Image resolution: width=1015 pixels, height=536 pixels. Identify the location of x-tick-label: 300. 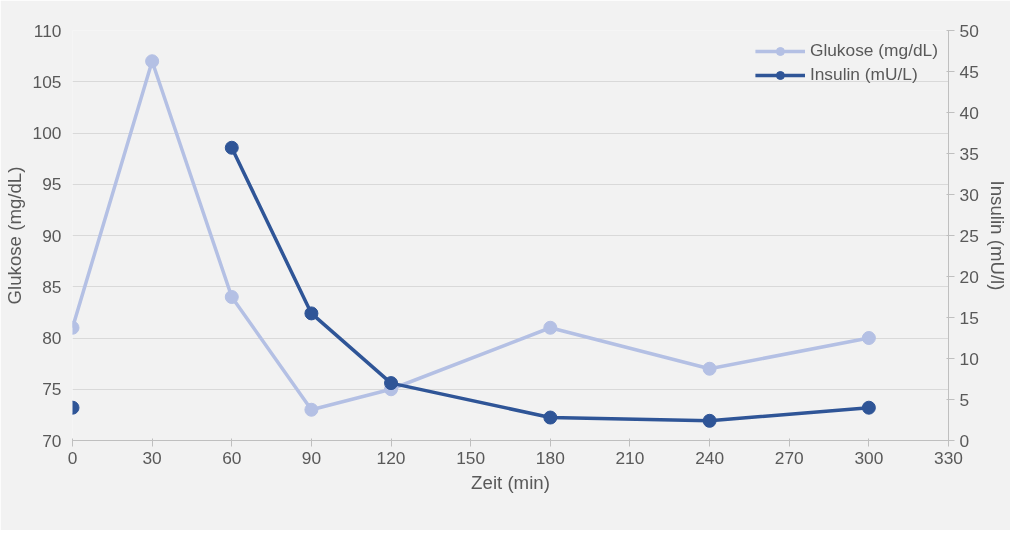
(869, 457).